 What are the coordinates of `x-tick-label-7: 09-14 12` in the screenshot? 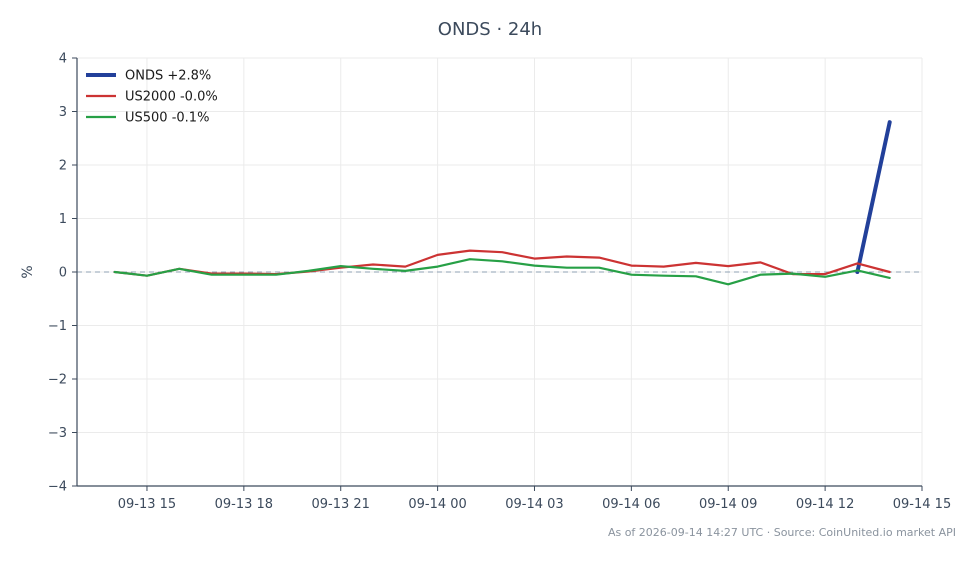 It's located at (825, 504).